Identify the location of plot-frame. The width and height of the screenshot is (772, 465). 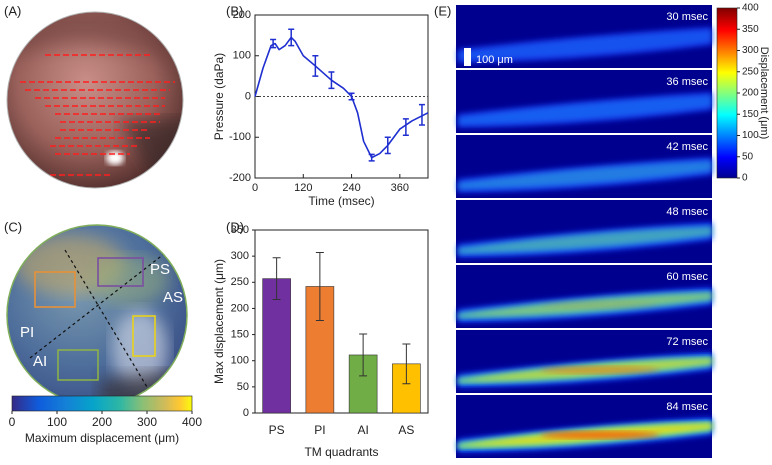
(341, 321).